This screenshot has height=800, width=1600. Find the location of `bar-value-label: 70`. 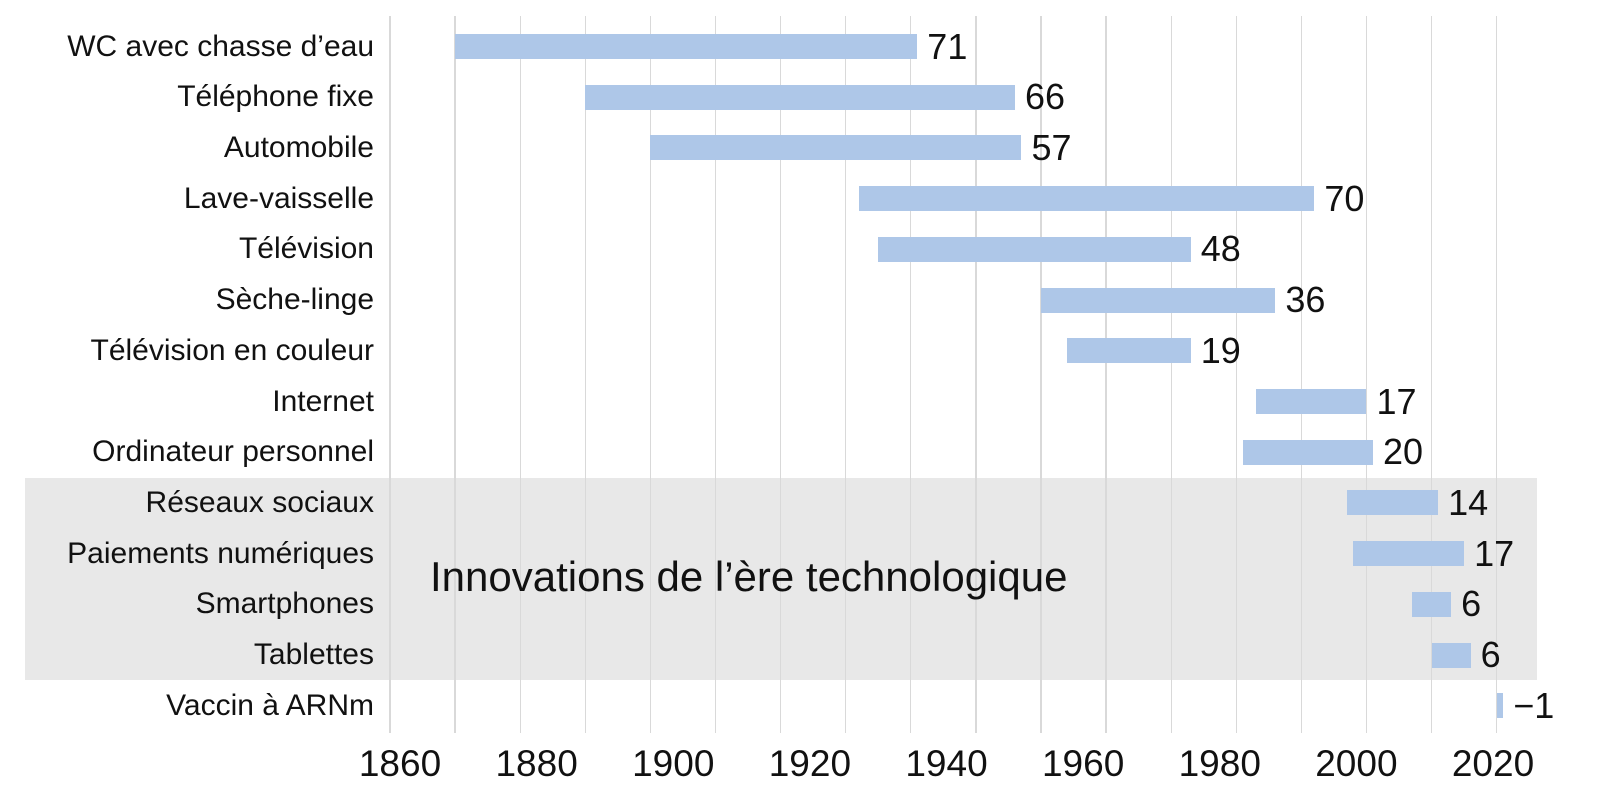

bar-value-label: 70 is located at coordinates (1344, 198).